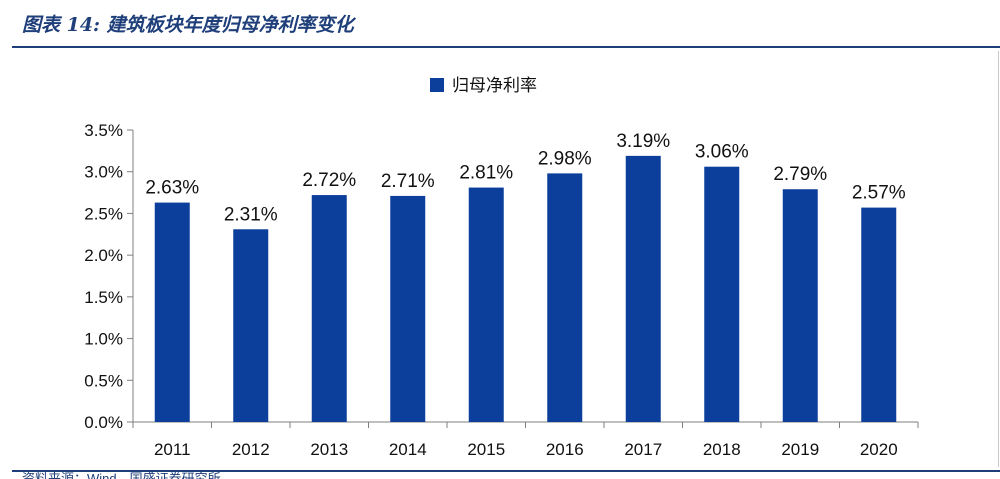  Describe the element at coordinates (103, 422) in the screenshot. I see `y-tick-label: 0.0%` at that location.